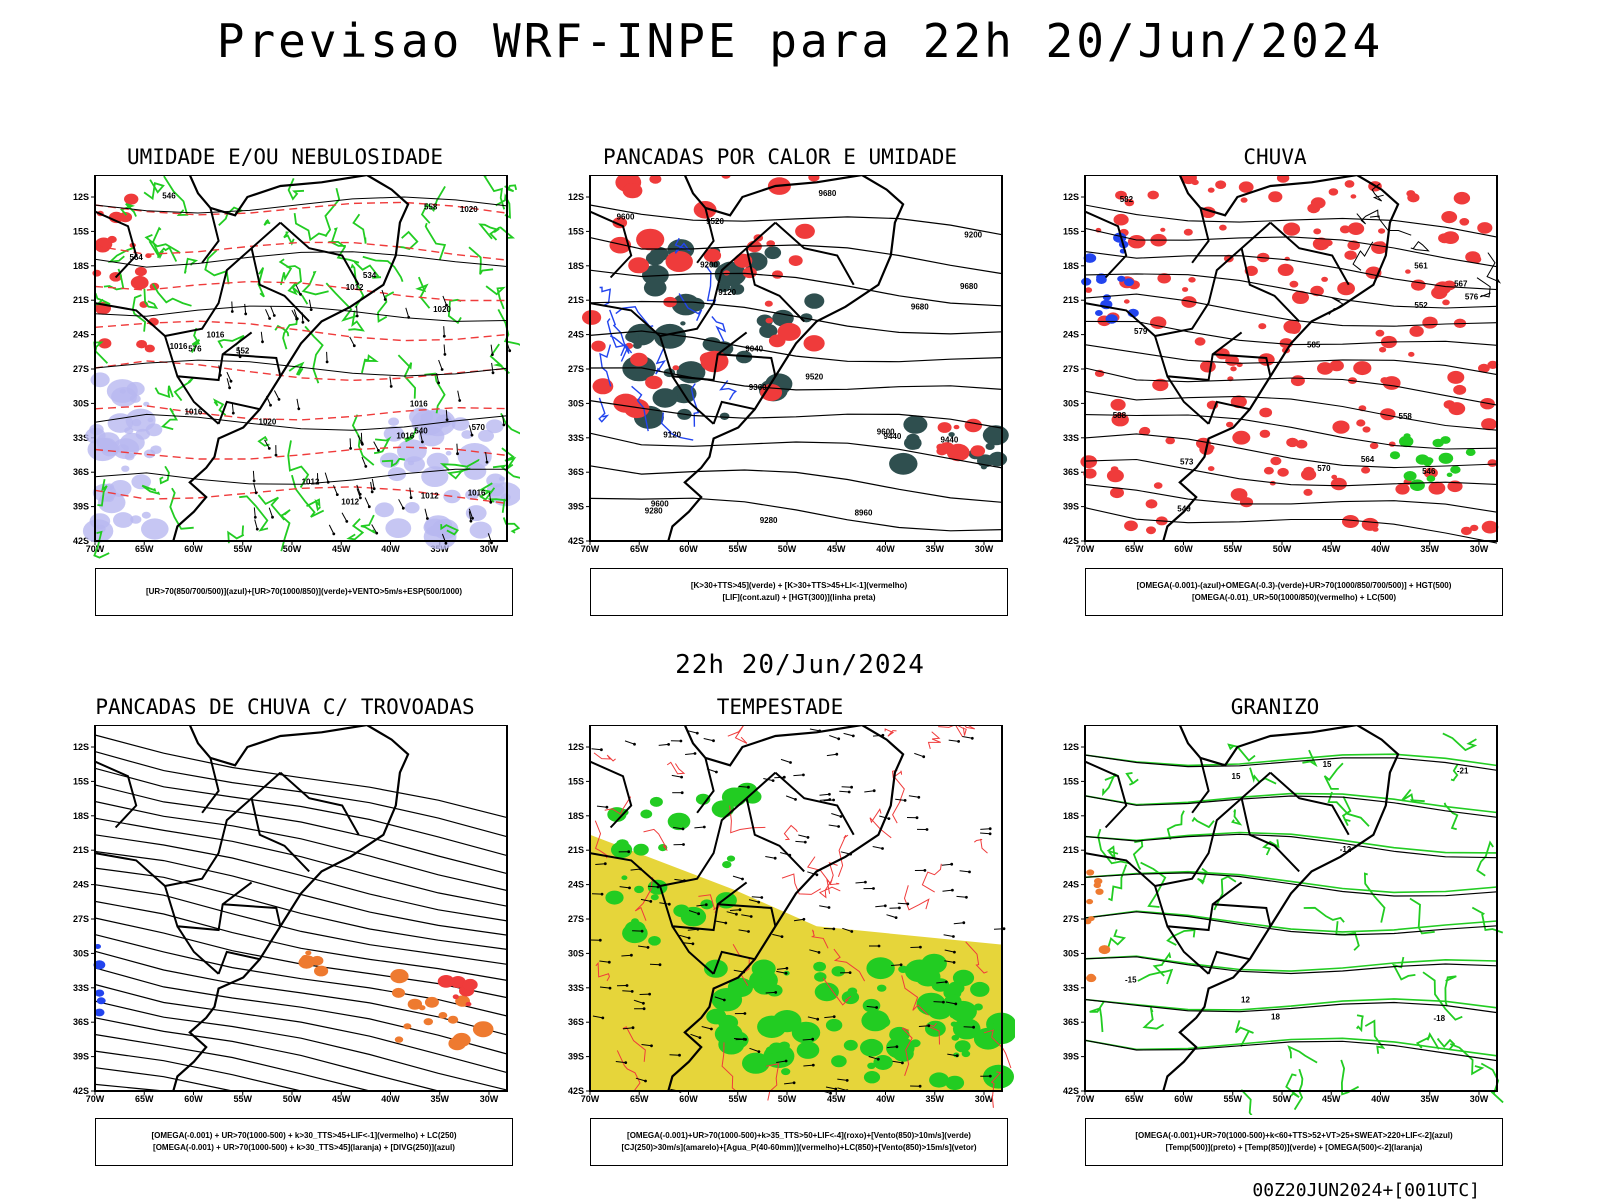 The image size is (1600, 1201). I want to click on contour-label: 1016, so click(419, 404).